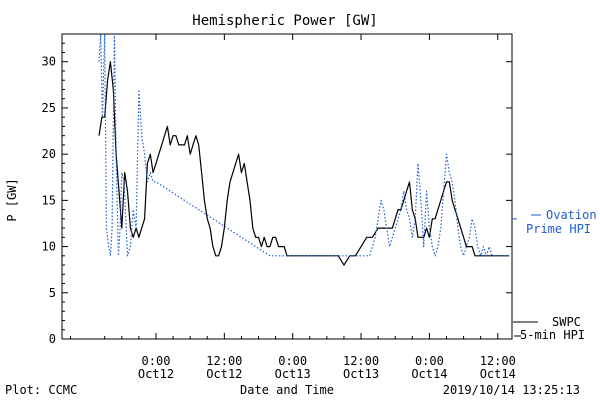 This screenshot has width=600, height=400. I want to click on legend-swpc-line1: SWPC, so click(566, 322).